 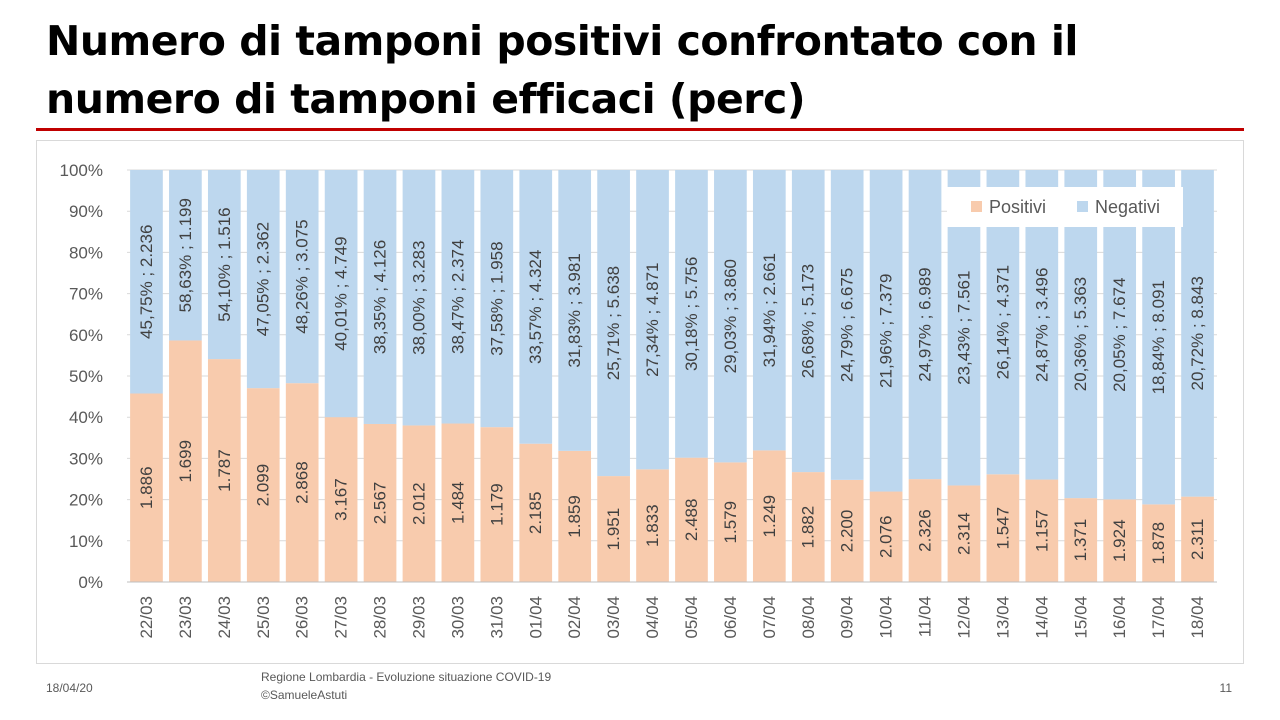 I want to click on data-label-negativi: 45,75% ; 2.236, so click(x=146, y=282).